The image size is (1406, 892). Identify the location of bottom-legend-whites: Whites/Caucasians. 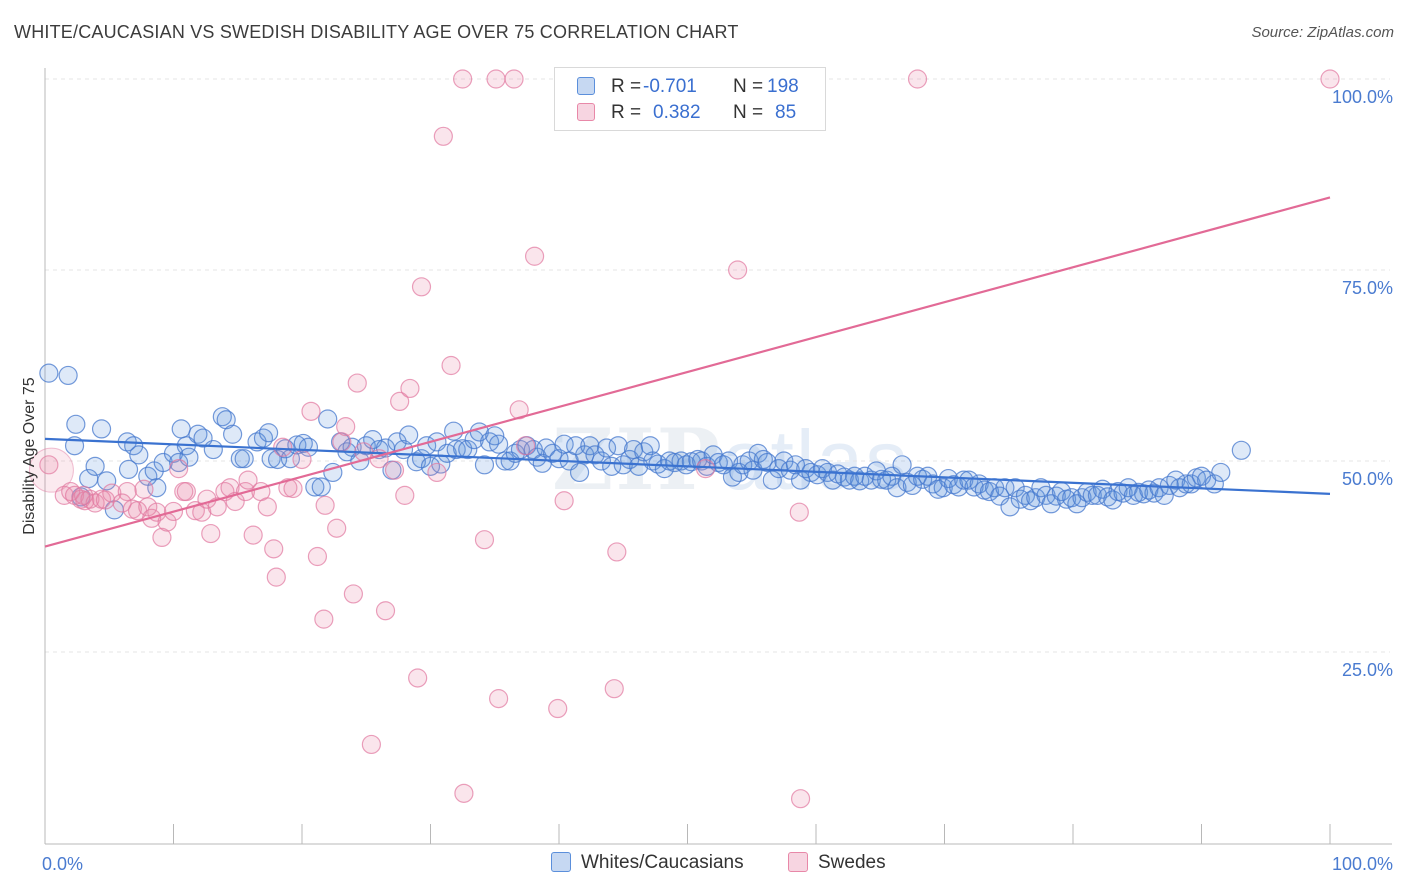
(647, 863).